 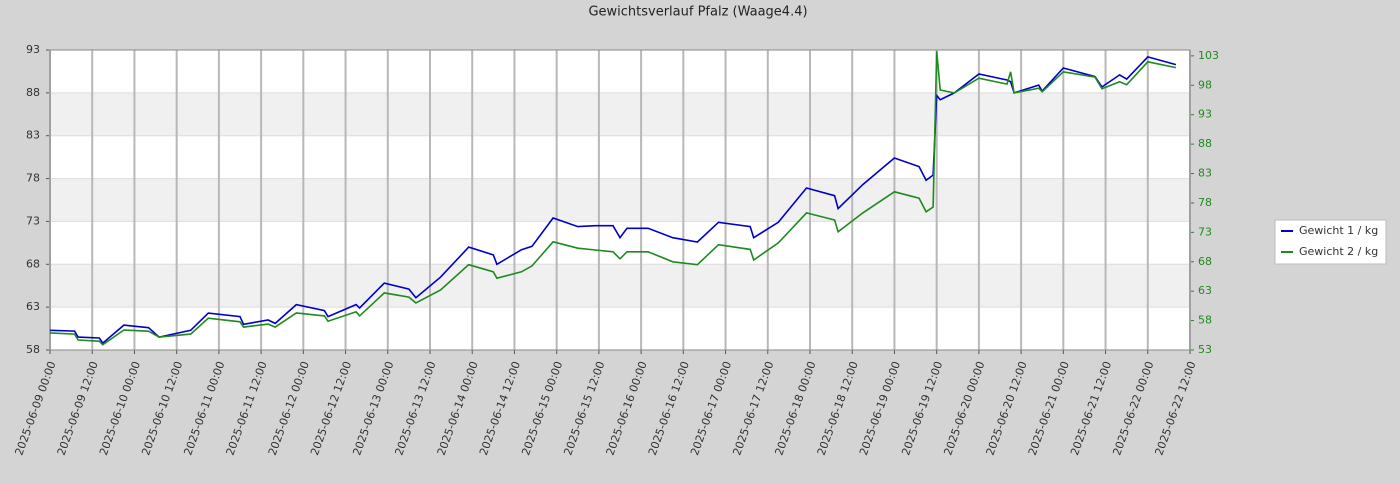 What do you see at coordinates (1338, 230) in the screenshot?
I see `legend-label: Gewicht 1 / kg` at bounding box center [1338, 230].